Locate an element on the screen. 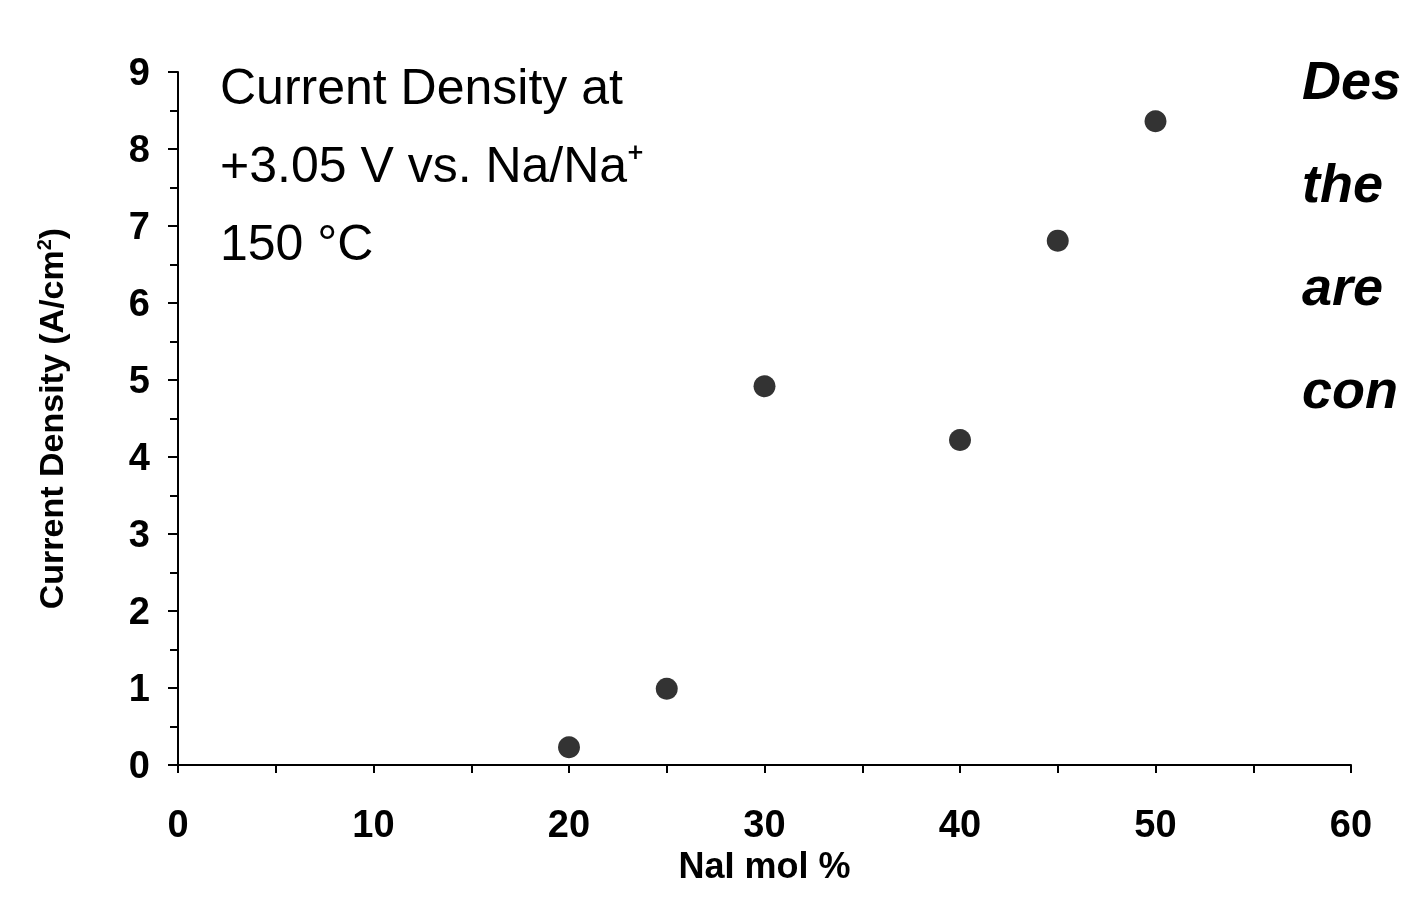 This screenshot has height=901, width=1411. y-axis-title: Current Density (A/cm2) is located at coordinates (51, 418).